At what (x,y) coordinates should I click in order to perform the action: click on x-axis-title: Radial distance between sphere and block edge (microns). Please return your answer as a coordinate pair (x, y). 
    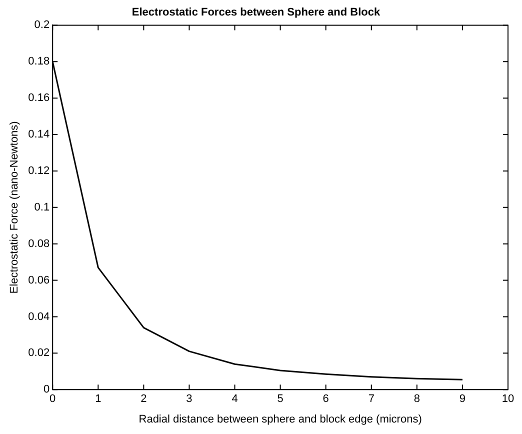
    Looking at the image, I should click on (280, 419).